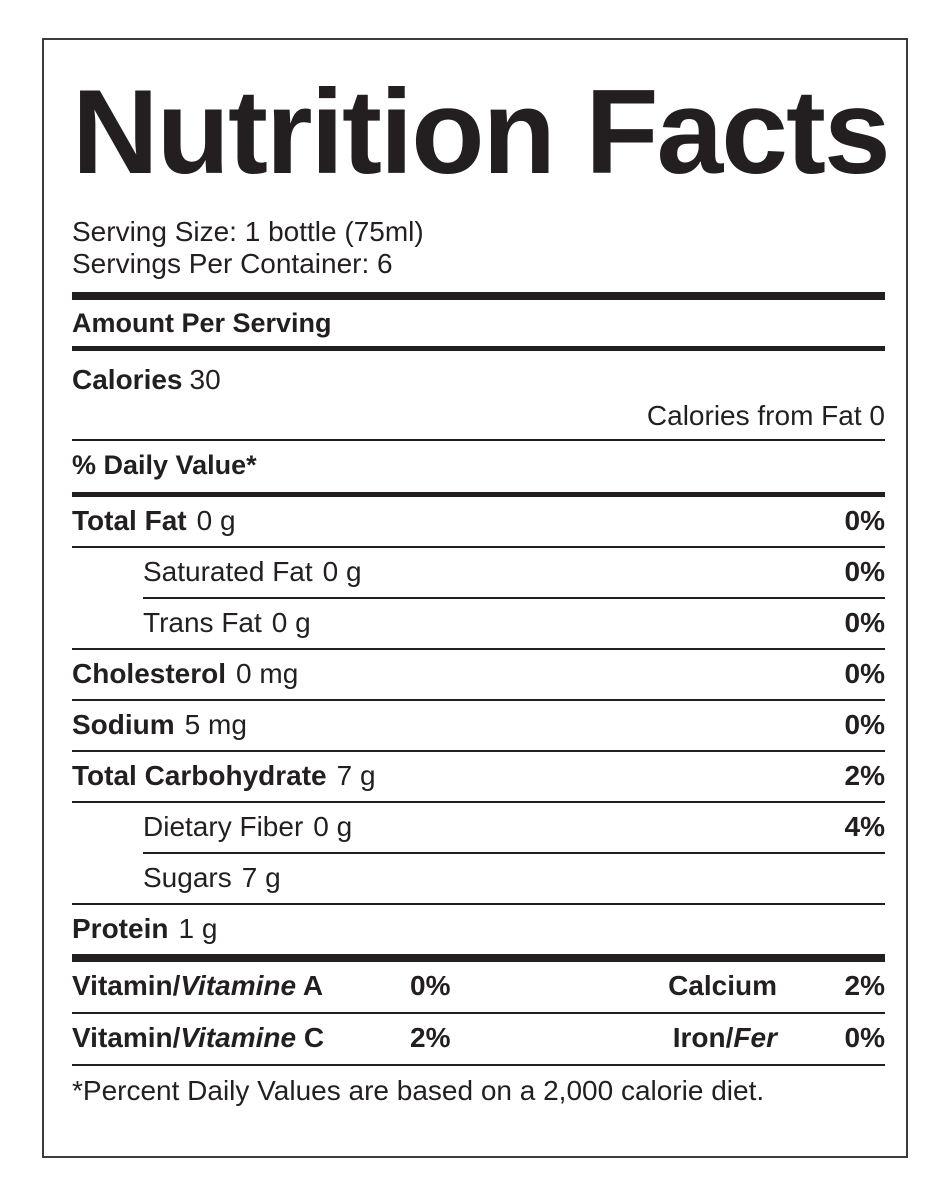 The height and width of the screenshot is (1200, 952). Describe the element at coordinates (478, 929) in the screenshot. I see `nutrient-row-protein: Protein 1 g` at that location.